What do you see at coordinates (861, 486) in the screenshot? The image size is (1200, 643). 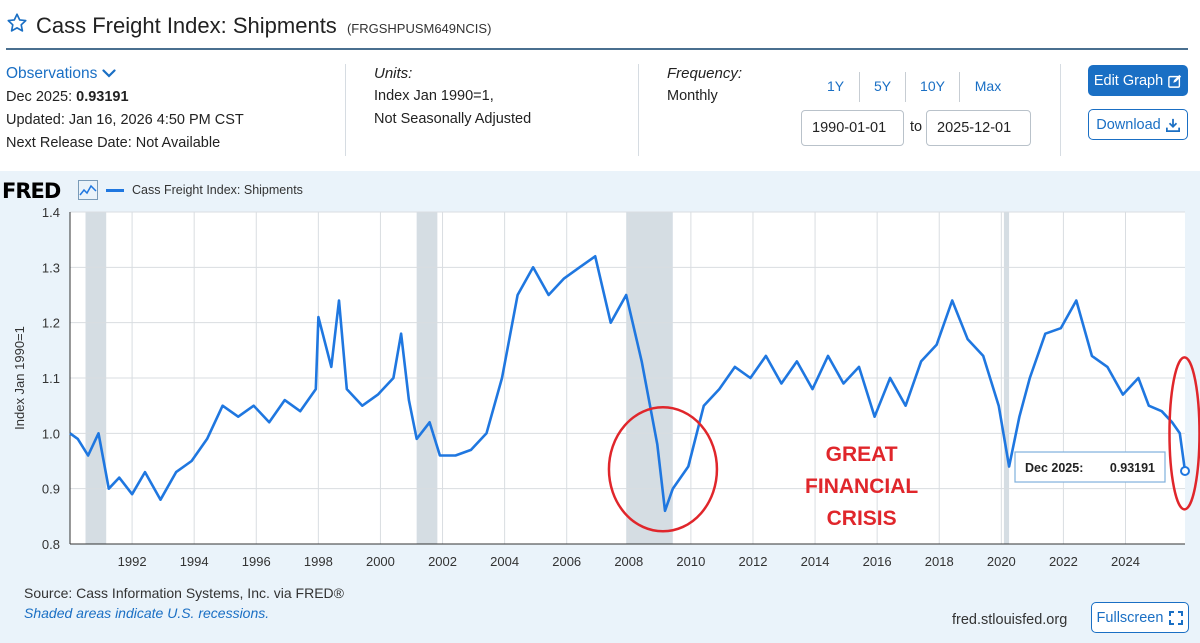 I see `annotation-text: FINANCIAL` at bounding box center [861, 486].